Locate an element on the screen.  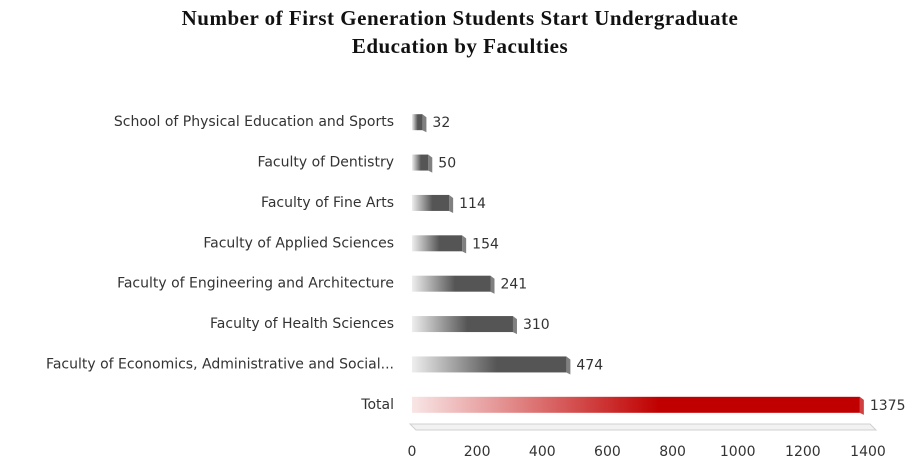
x-tick-label: 400 is located at coordinates (542, 452).